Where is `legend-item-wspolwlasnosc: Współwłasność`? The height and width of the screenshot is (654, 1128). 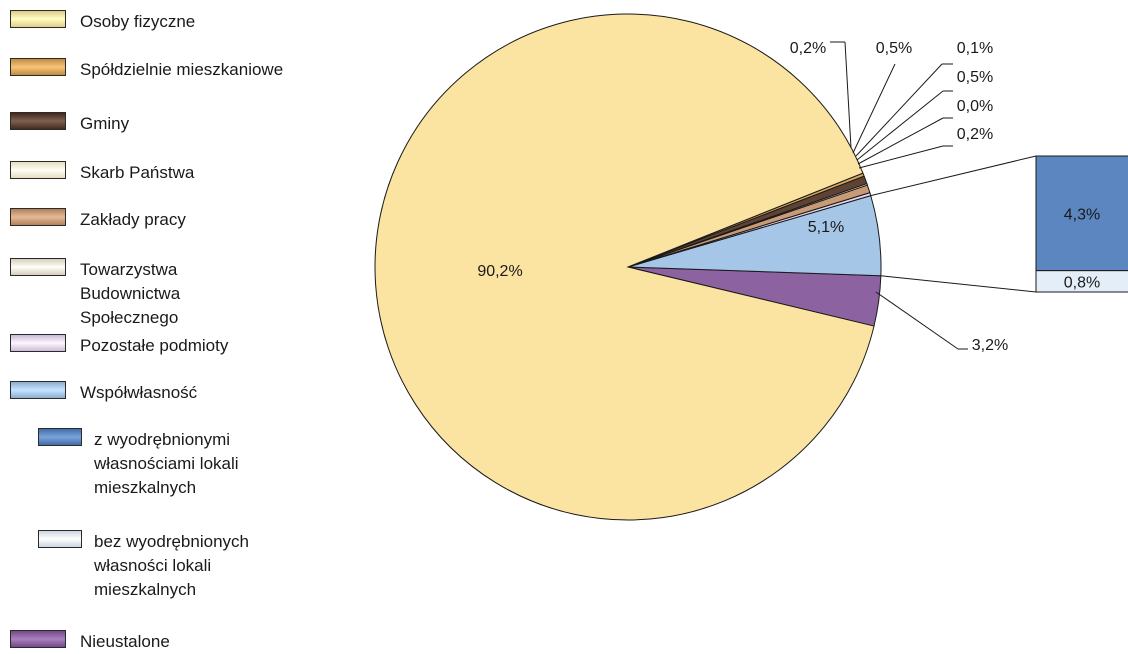
legend-item-wspolwlasnosc: Współwłasność is located at coordinates (103, 393).